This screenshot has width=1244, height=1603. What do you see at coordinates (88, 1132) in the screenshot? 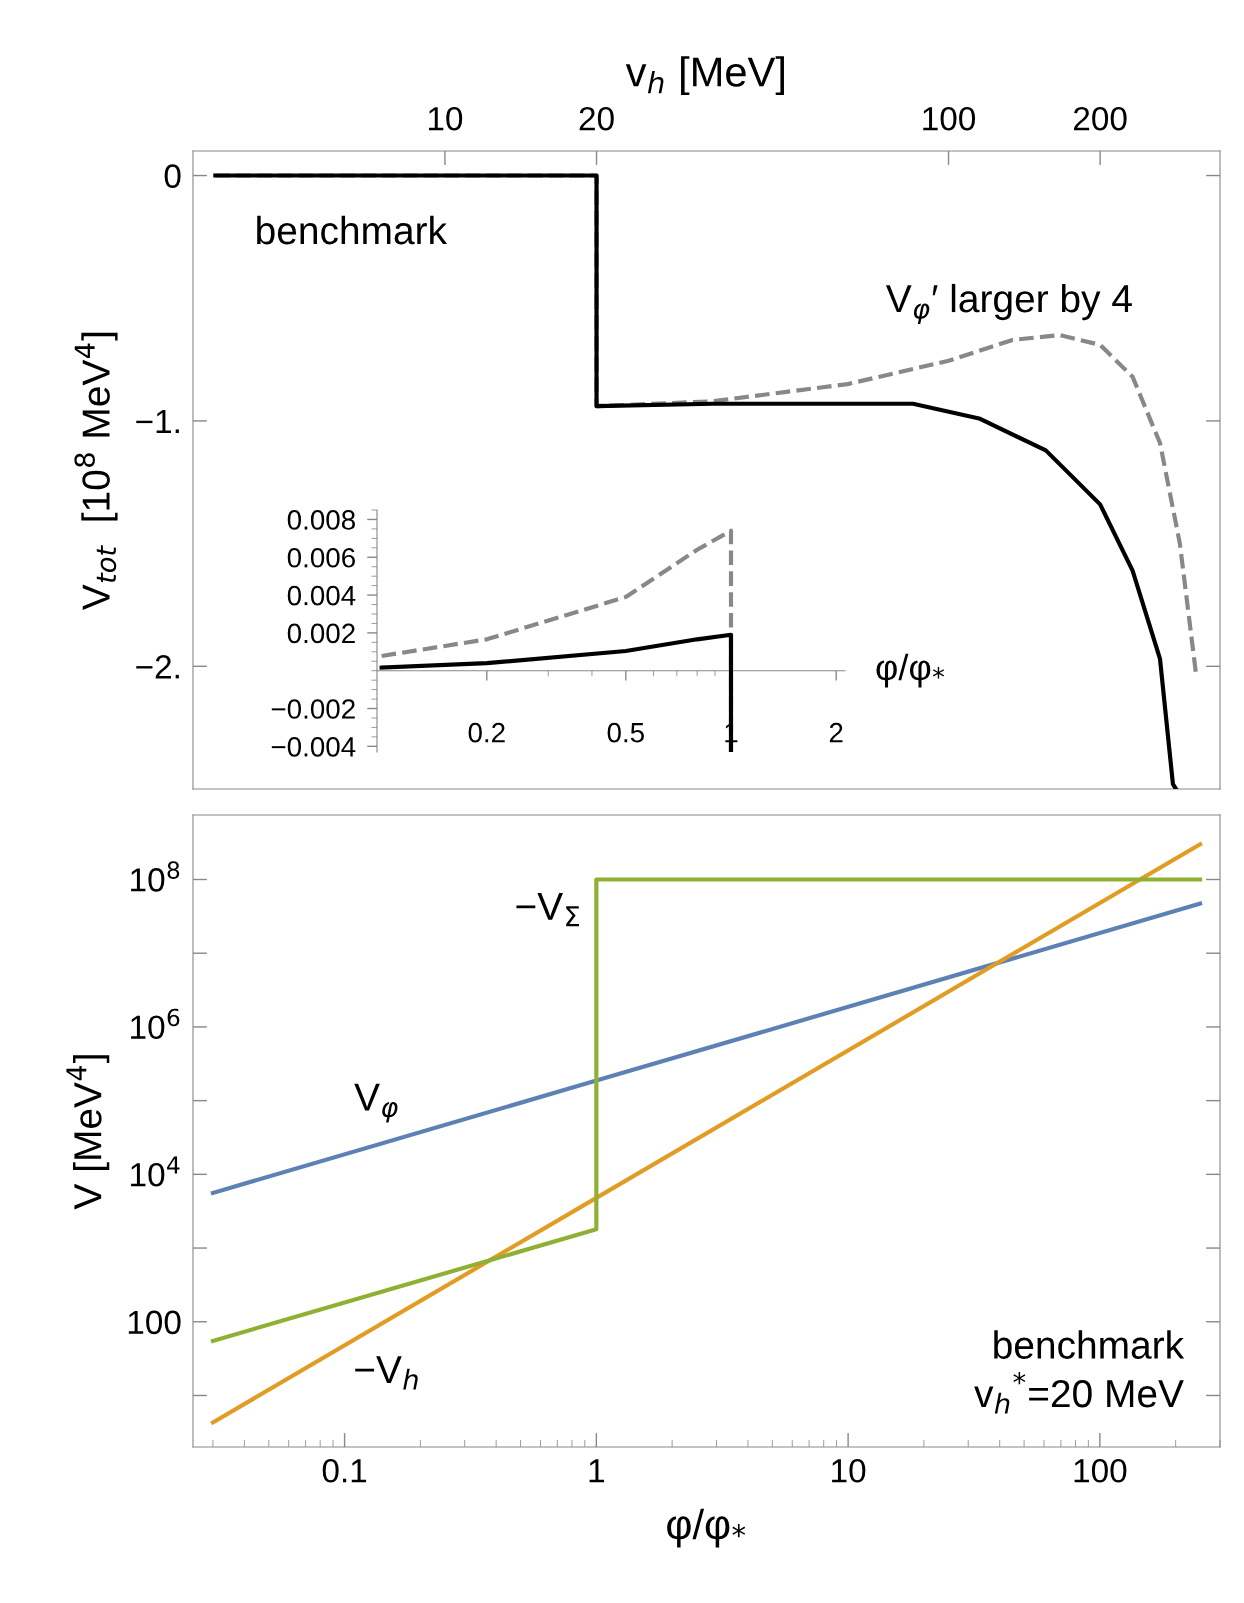
I see `y-axis-title: V [MeV$^{4}$]` at bounding box center [88, 1132].